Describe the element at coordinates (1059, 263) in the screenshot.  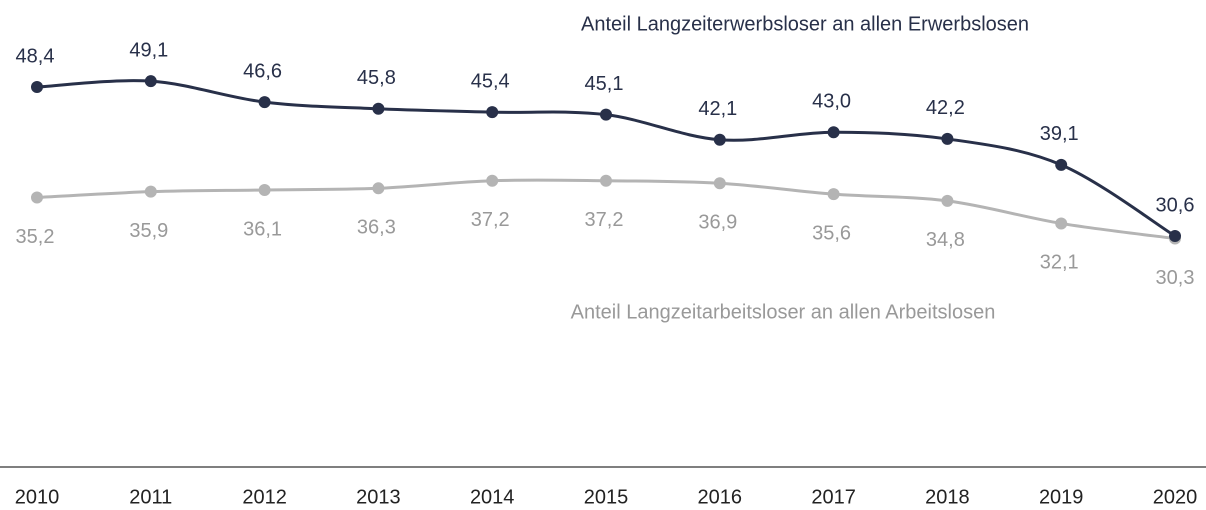
I see `data-label: 32,1` at that location.